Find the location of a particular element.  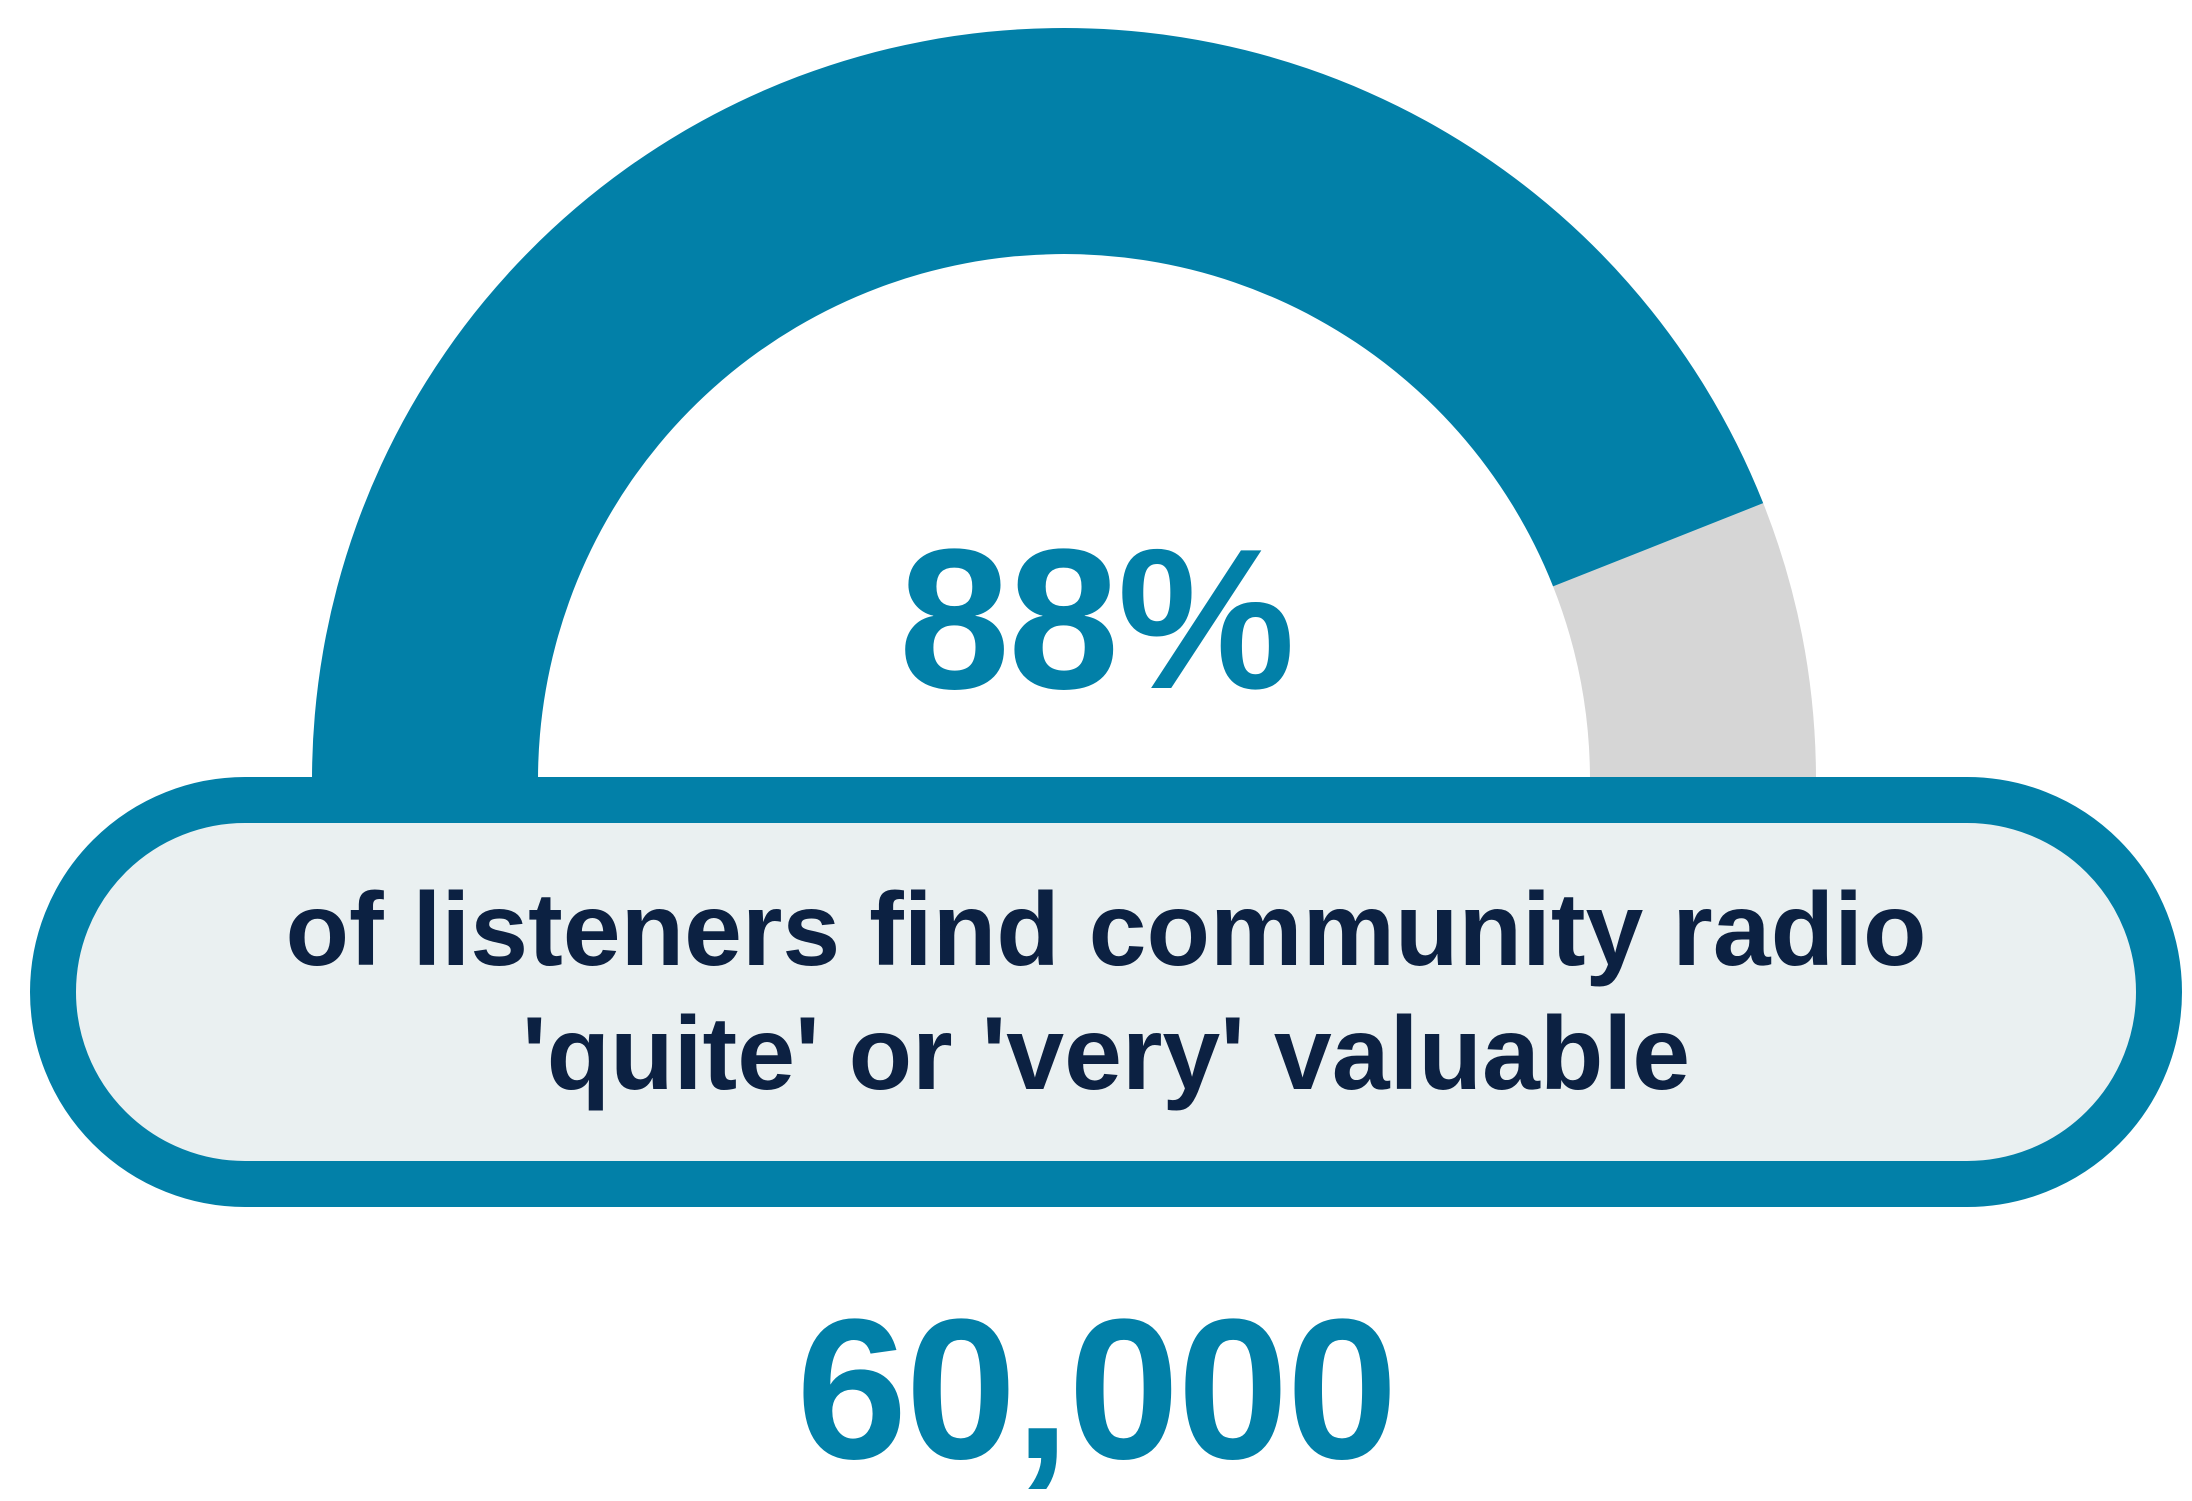

bottom-number: 60,000 is located at coordinates (1097, 1389).